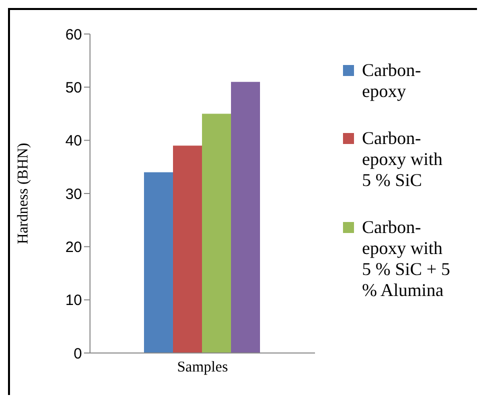 This screenshot has height=401, width=485. Describe the element at coordinates (73, 301) in the screenshot. I see `y-tick-label: 10` at that location.